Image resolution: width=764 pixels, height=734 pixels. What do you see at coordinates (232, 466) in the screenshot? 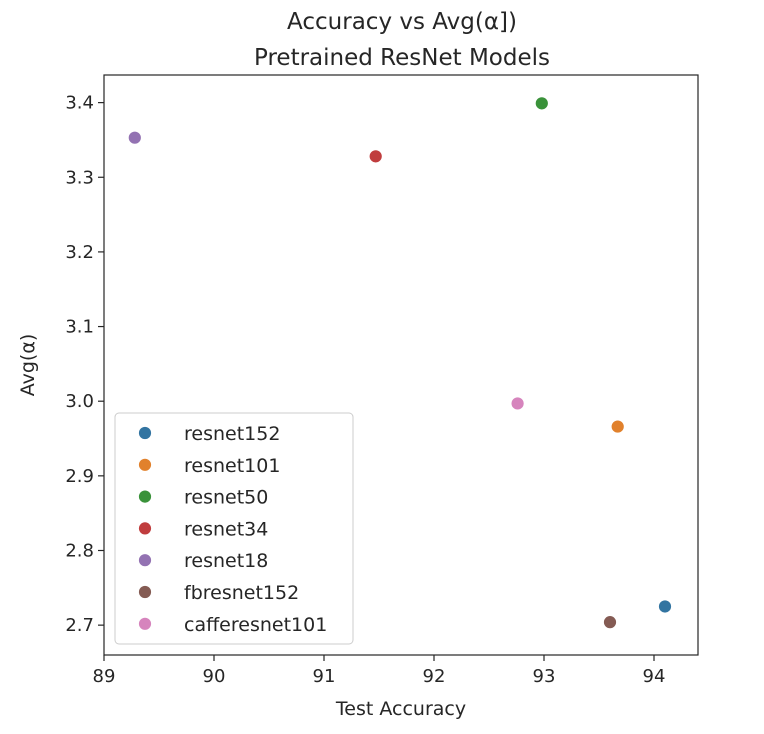
I see `legend-label-resnet101: resnet101` at bounding box center [232, 466].